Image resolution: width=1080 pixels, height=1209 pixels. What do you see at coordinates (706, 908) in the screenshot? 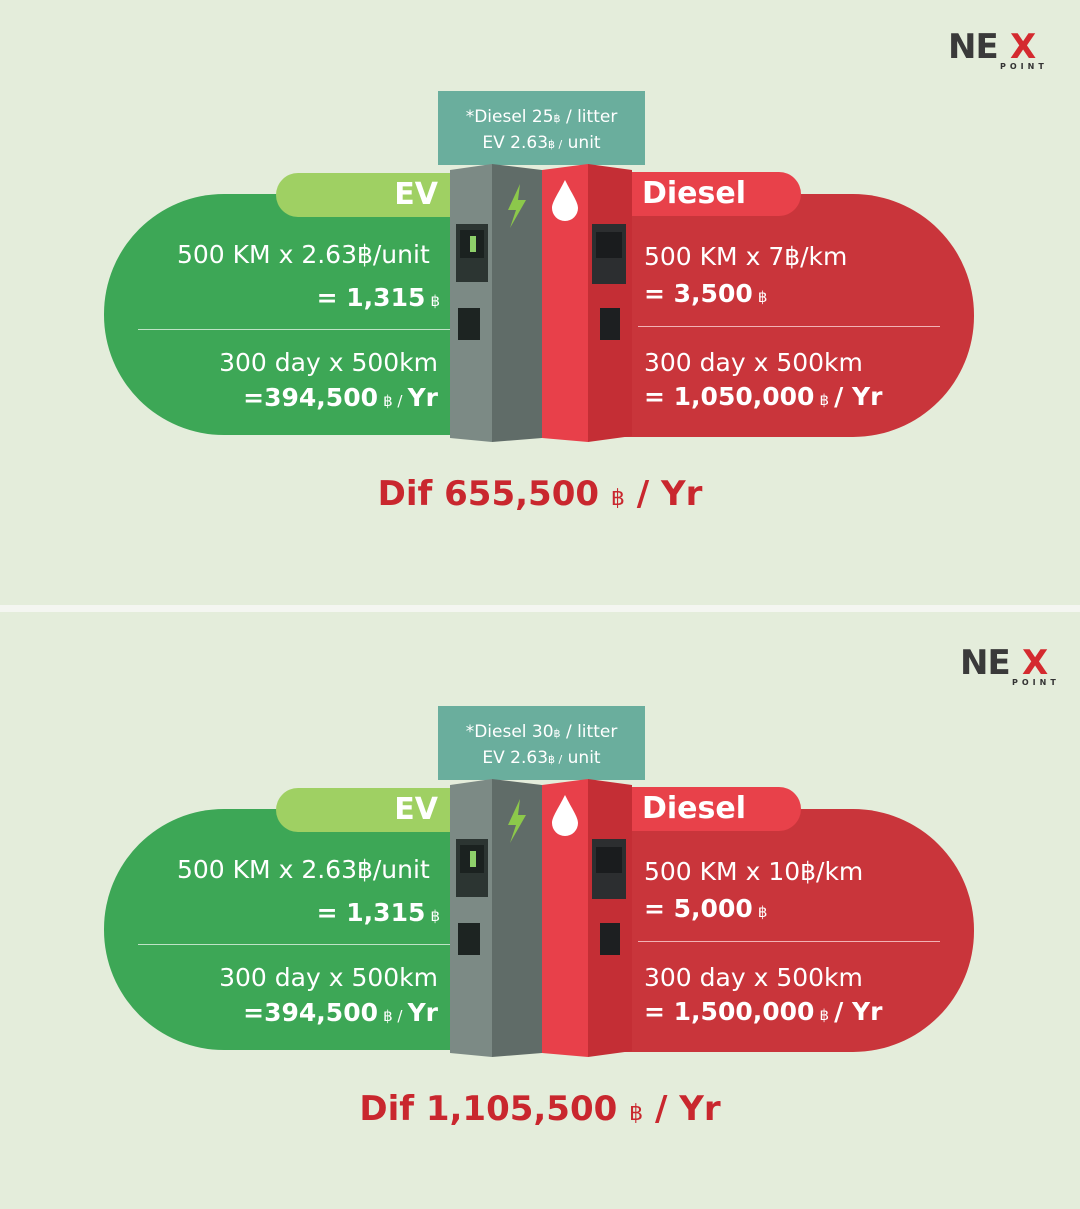
I see `diesel-daily-result: = 5,000 ฿` at bounding box center [706, 908].